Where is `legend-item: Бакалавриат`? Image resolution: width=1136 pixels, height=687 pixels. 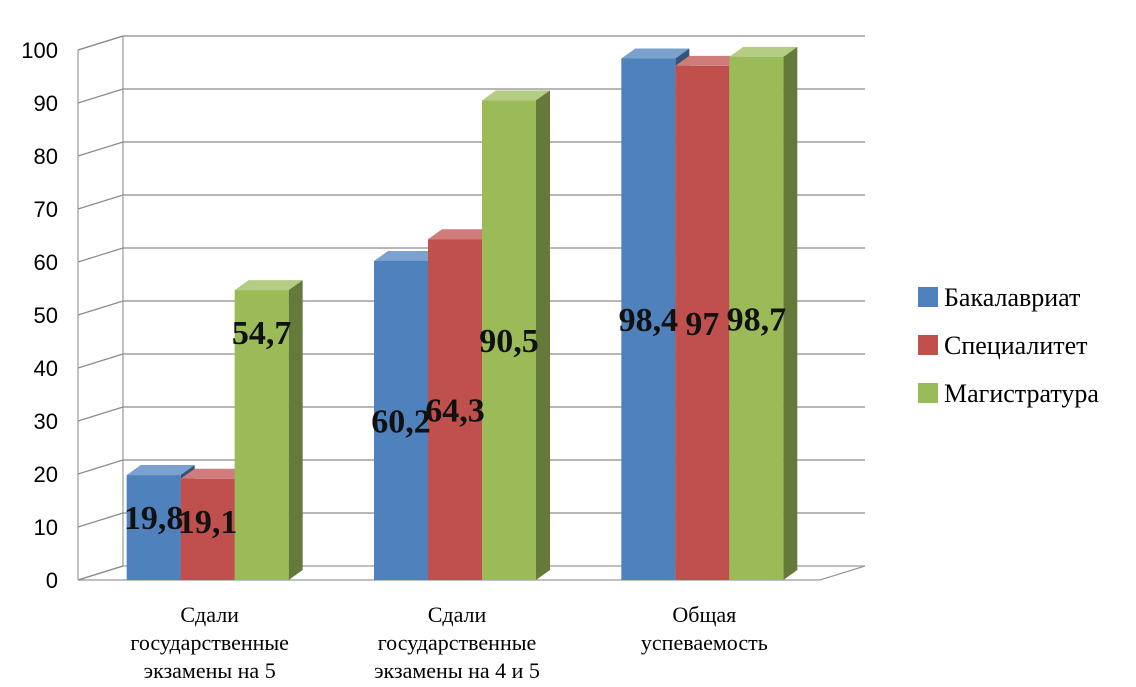
legend-item: Бакалавриат is located at coordinates (999, 297).